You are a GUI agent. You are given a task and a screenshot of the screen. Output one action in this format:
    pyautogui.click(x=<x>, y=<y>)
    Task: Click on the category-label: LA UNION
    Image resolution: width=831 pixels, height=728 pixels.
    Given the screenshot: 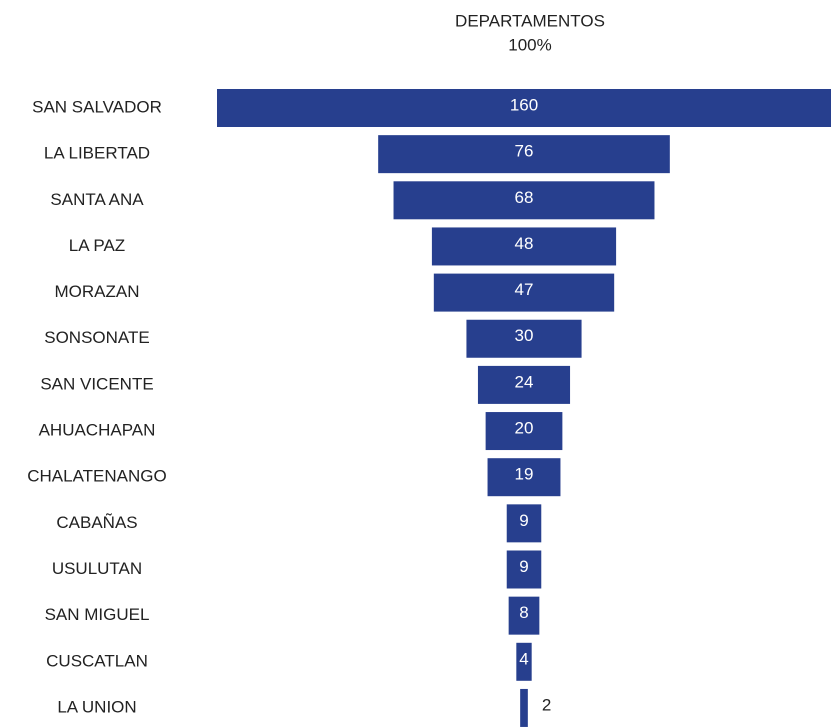 What is the action you would take?
    pyautogui.click(x=96, y=706)
    